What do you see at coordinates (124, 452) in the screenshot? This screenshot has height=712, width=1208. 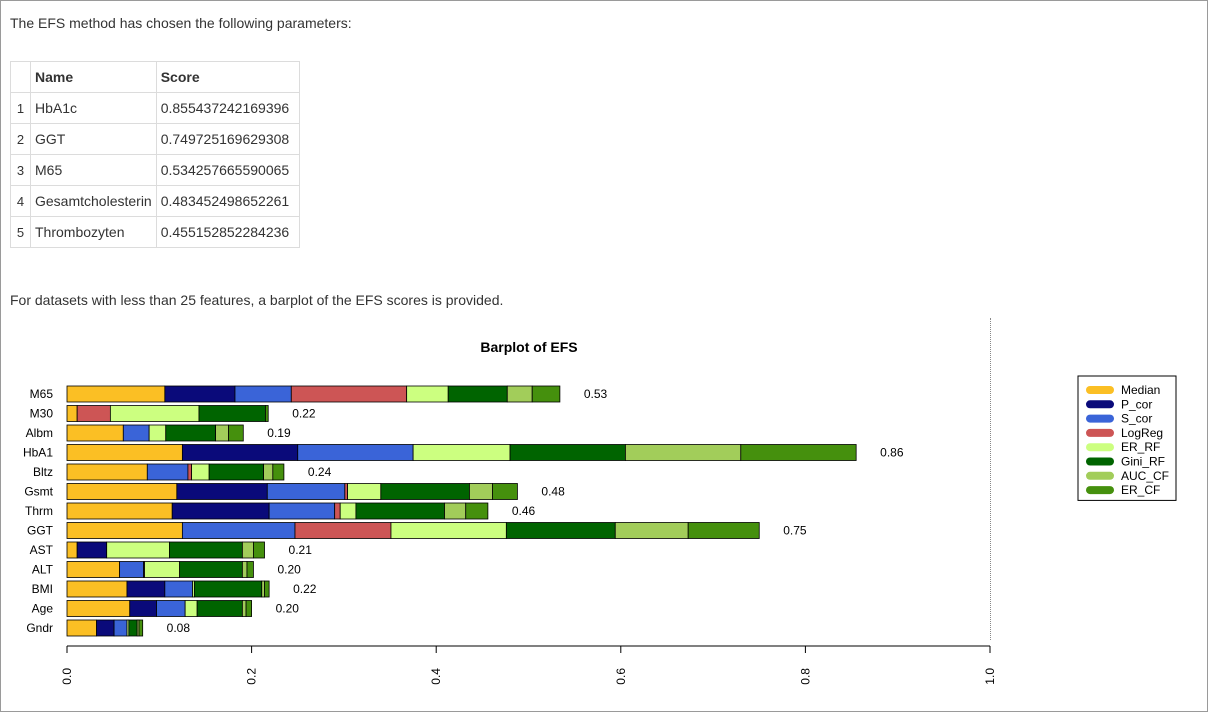 I see `bar-segment-hba1-median` at bounding box center [124, 452].